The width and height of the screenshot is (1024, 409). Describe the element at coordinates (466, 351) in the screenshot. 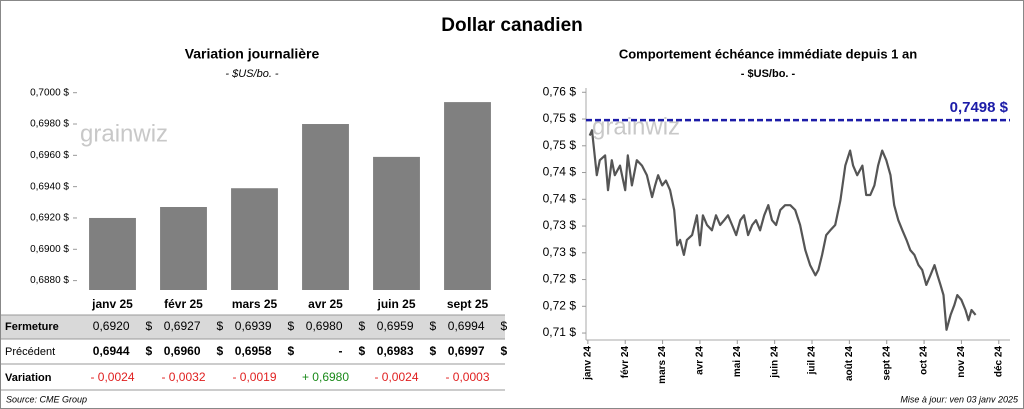

I see `table-cell: 0,6997` at that location.